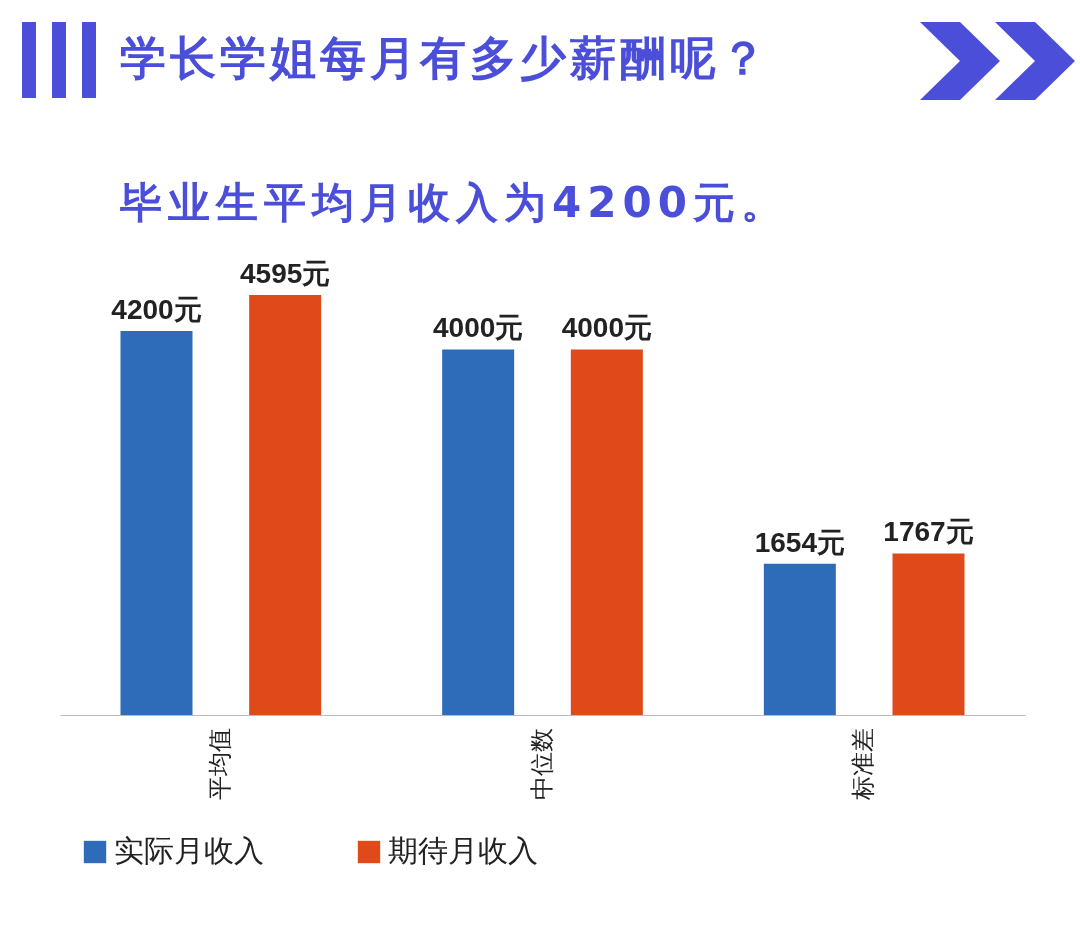  I want to click on chart-title: 学长学姐每月有多少薪酬呢？, so click(445, 58).